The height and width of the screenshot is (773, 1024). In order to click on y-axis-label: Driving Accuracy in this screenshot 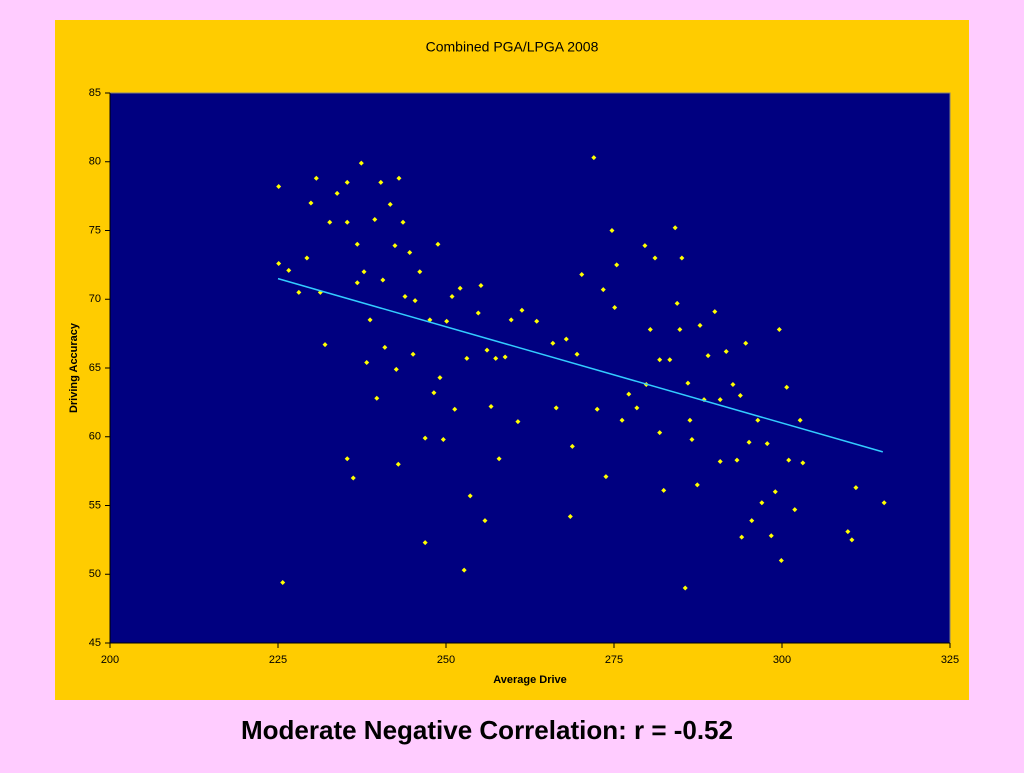, I will do `click(74, 367)`.